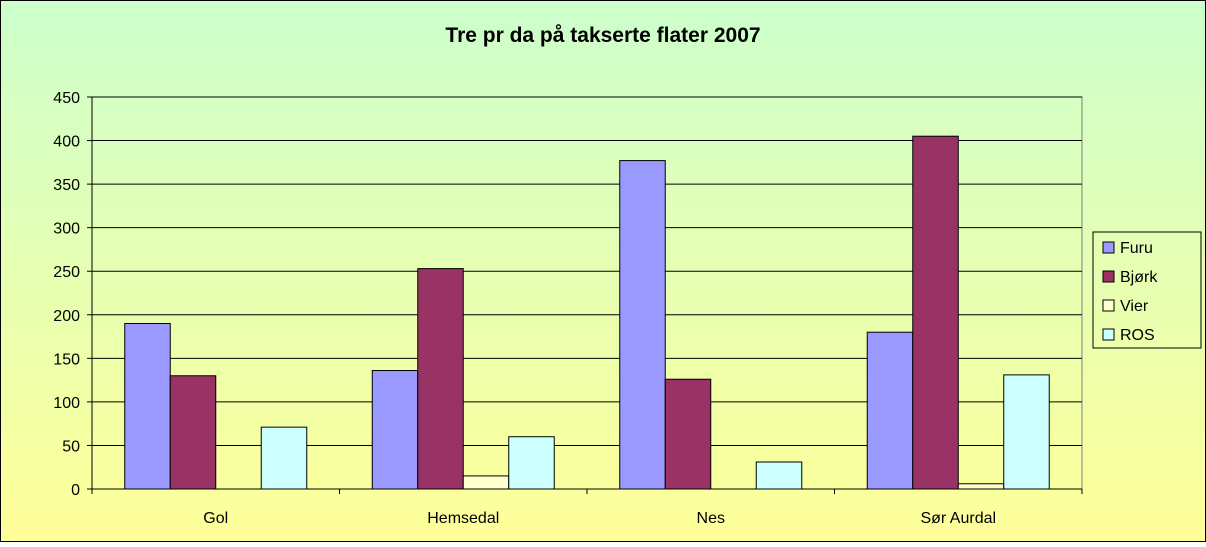 The width and height of the screenshot is (1206, 547). I want to click on y-tick-label: 200, so click(66, 316).